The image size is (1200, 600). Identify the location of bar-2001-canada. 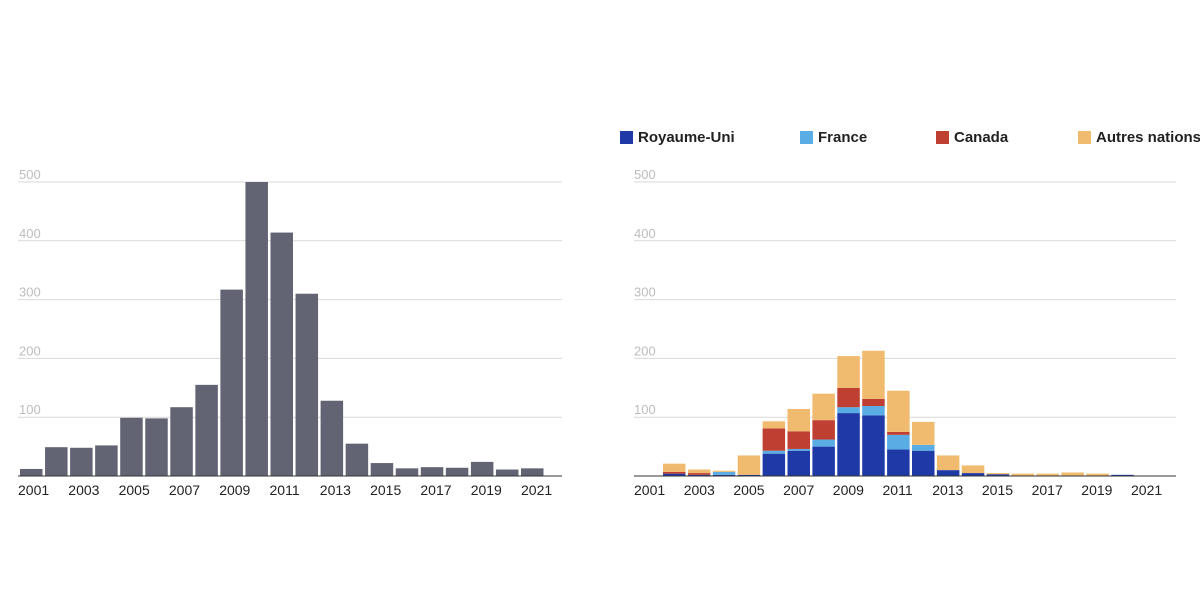
(674, 472).